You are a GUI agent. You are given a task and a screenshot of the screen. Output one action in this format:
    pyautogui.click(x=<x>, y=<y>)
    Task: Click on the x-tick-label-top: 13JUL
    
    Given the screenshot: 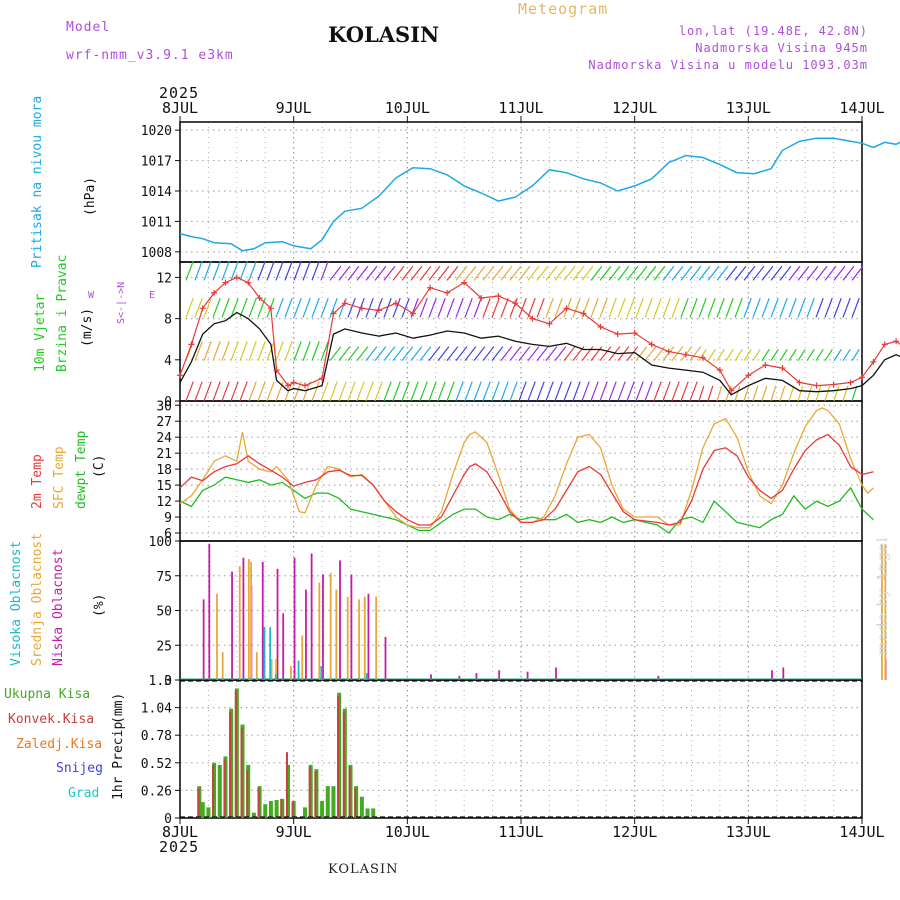 What is the action you would take?
    pyautogui.click(x=748, y=108)
    